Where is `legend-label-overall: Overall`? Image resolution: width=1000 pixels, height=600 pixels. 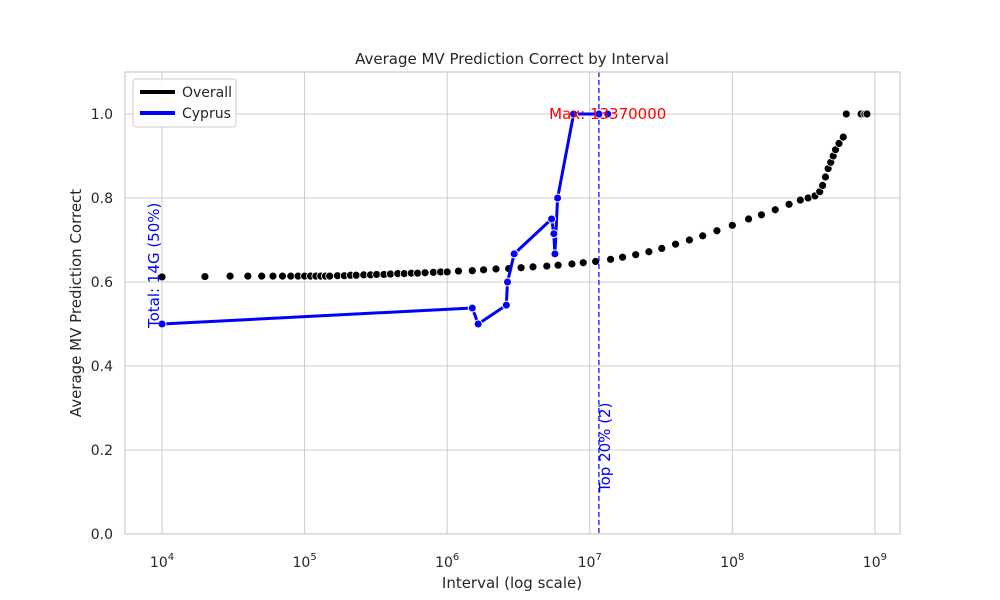
legend-label-overall: Overall is located at coordinates (207, 93).